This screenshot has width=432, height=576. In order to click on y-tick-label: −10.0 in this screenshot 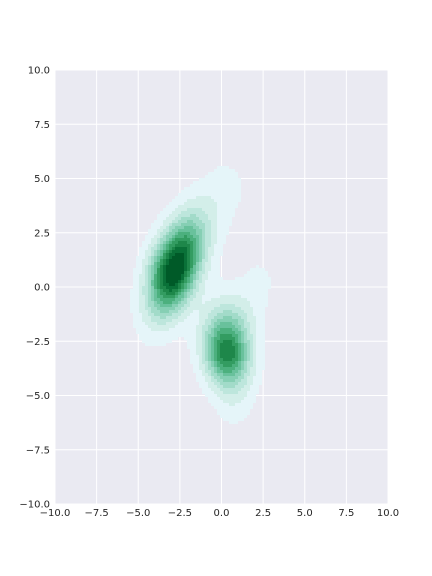, I will do `click(34, 505)`.